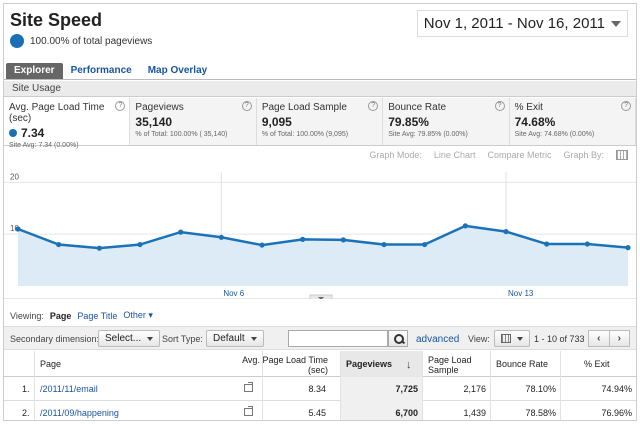 The height and width of the screenshot is (424, 640). I want to click on subnav-site-usage: Site Usage, so click(36, 88).